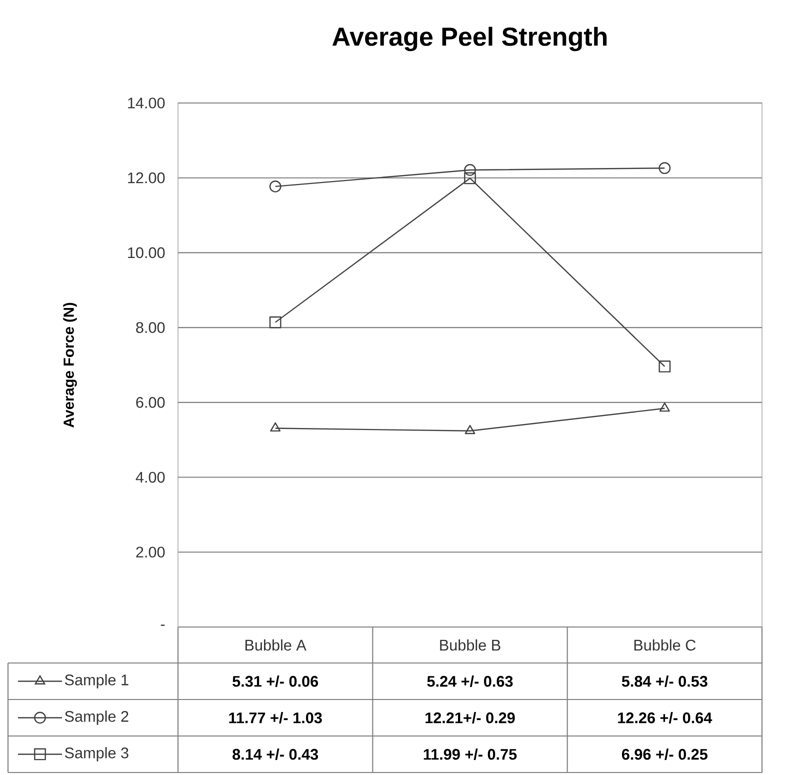 The width and height of the screenshot is (811, 775). What do you see at coordinates (469, 39) in the screenshot?
I see `chart-title: Average Peel Strength` at bounding box center [469, 39].